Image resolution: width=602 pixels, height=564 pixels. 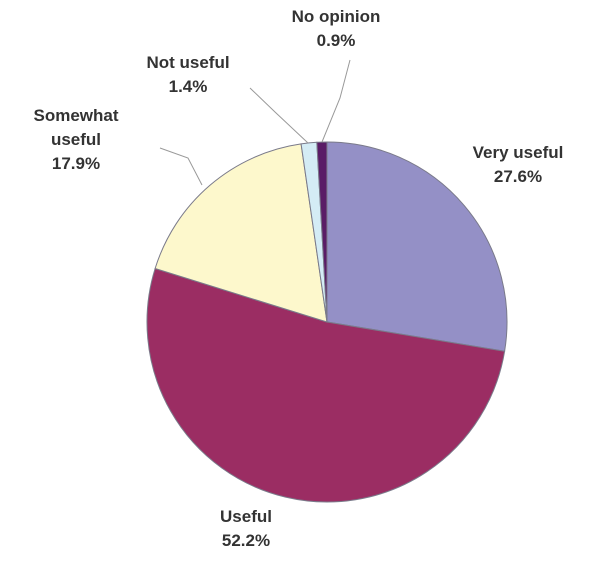 I want to click on slice-value-label: 17.9%, so click(x=76, y=163).